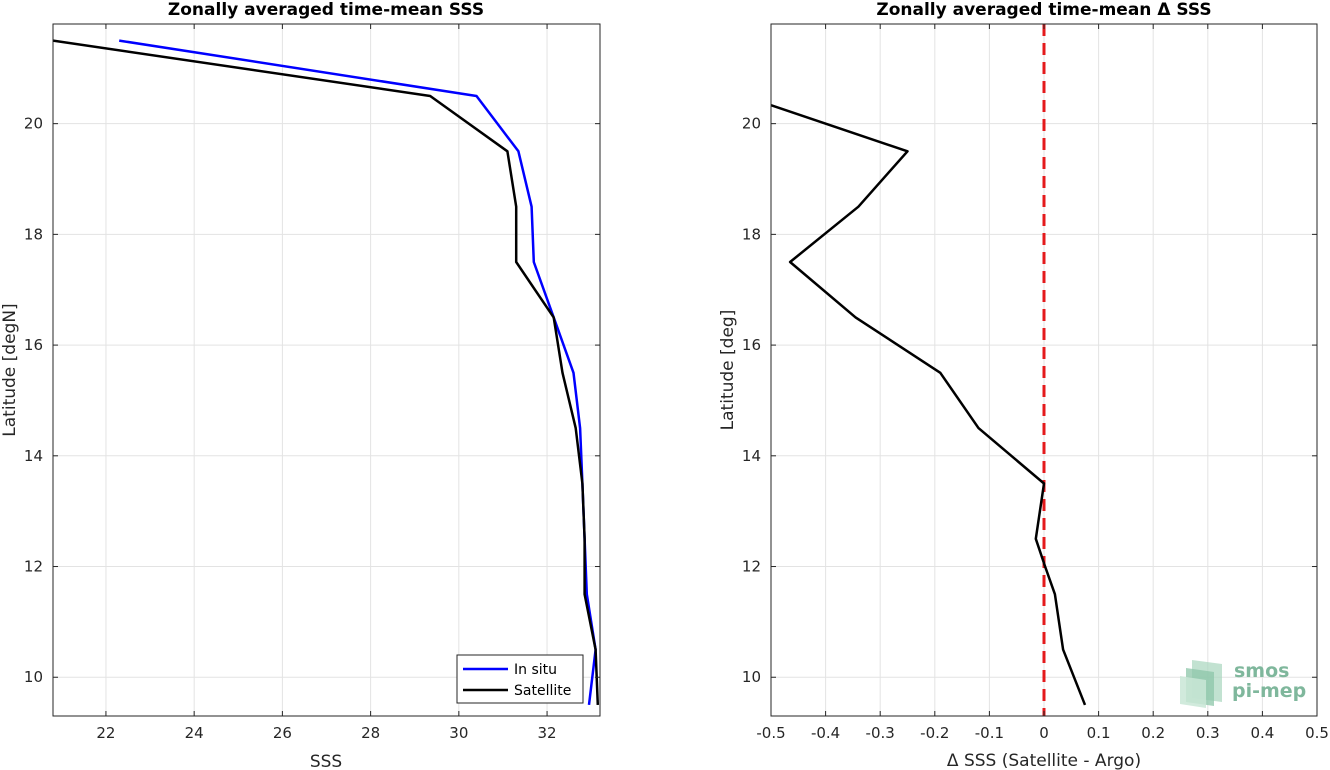 Image resolution: width=1330 pixels, height=770 pixels. What do you see at coordinates (194, 733) in the screenshot?
I see `x-tick-label: 24` at bounding box center [194, 733].